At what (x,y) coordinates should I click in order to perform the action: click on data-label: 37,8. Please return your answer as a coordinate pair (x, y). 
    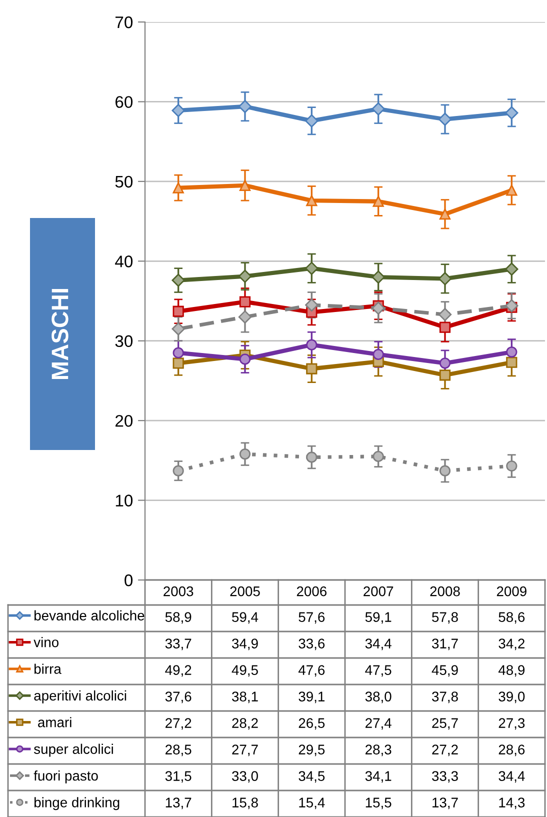
    Looking at the image, I should click on (445, 698).